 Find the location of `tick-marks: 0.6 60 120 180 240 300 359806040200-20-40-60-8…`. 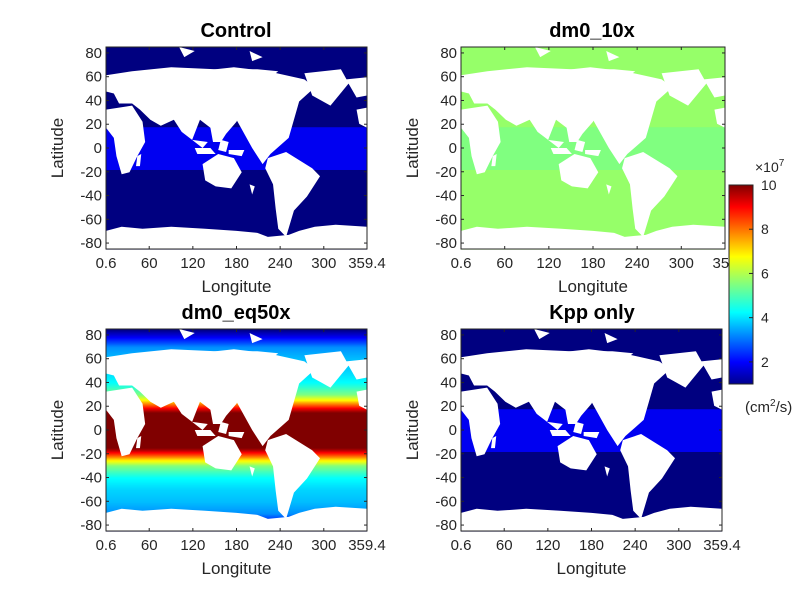

tick-marks: 0.6 60 120 180 240 300 359806040200-20-40-60-8… is located at coordinates (586, 158).